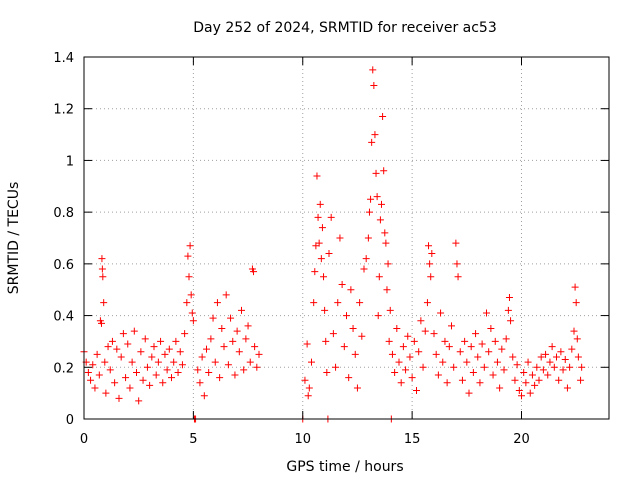 This screenshot has height=480, width=640. Describe the element at coordinates (63, 368) in the screenshot. I see `y-tick-label: 0.2` at that location.